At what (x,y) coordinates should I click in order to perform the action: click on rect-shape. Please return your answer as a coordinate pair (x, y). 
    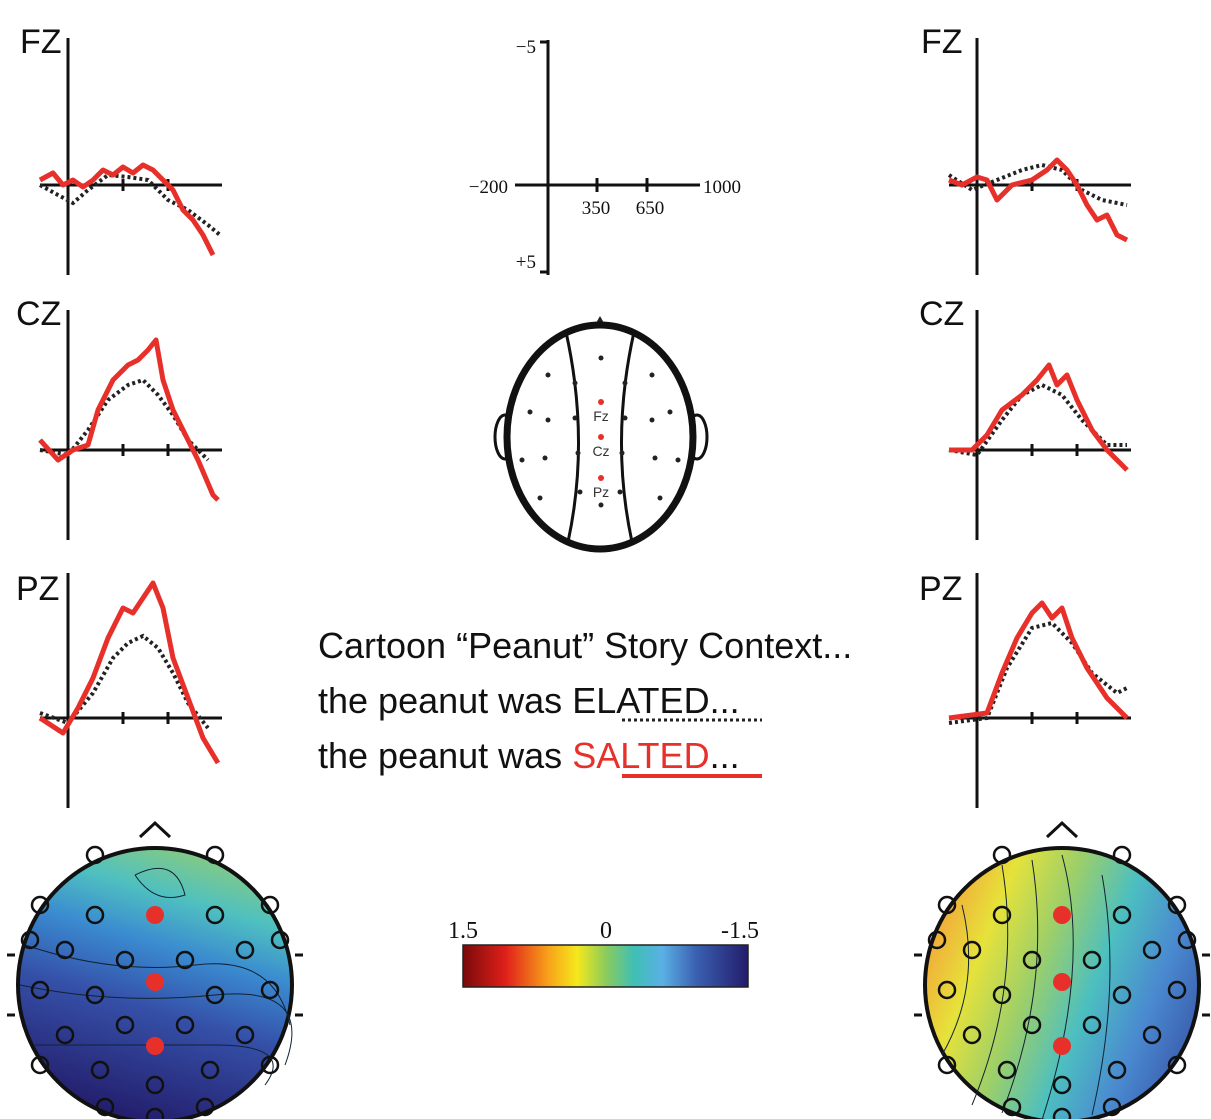
    Looking at the image, I should click on (605, 966).